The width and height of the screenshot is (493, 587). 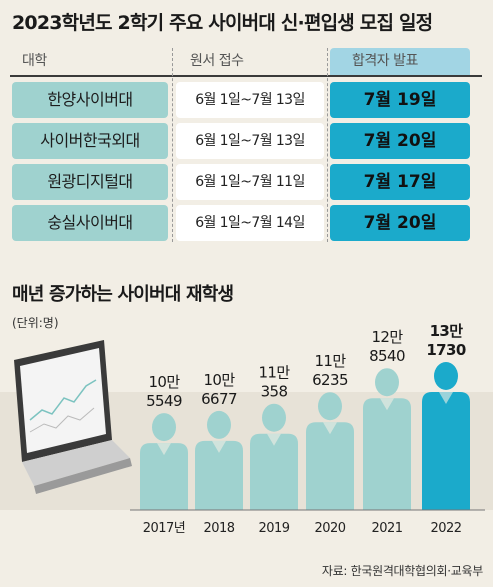 I want to click on bar-value-label: 6235, so click(x=330, y=380).